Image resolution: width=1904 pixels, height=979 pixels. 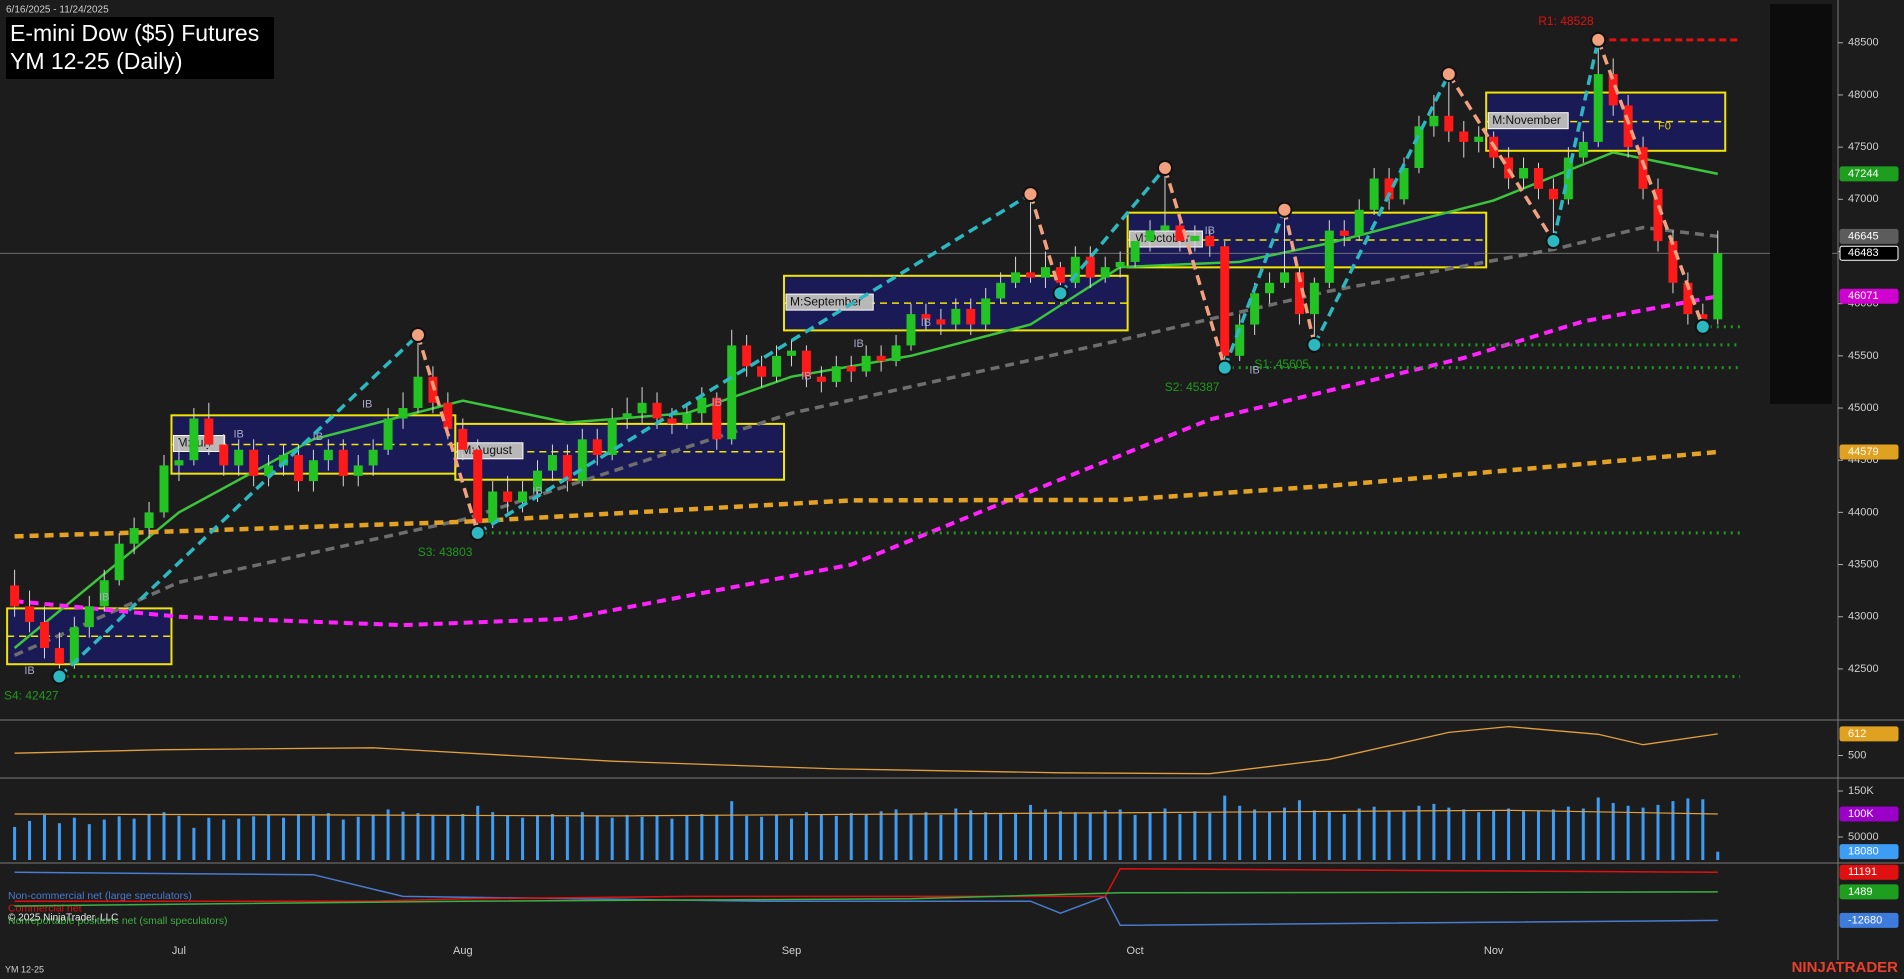 I want to click on volume-tag: 100K, so click(x=1861, y=814).